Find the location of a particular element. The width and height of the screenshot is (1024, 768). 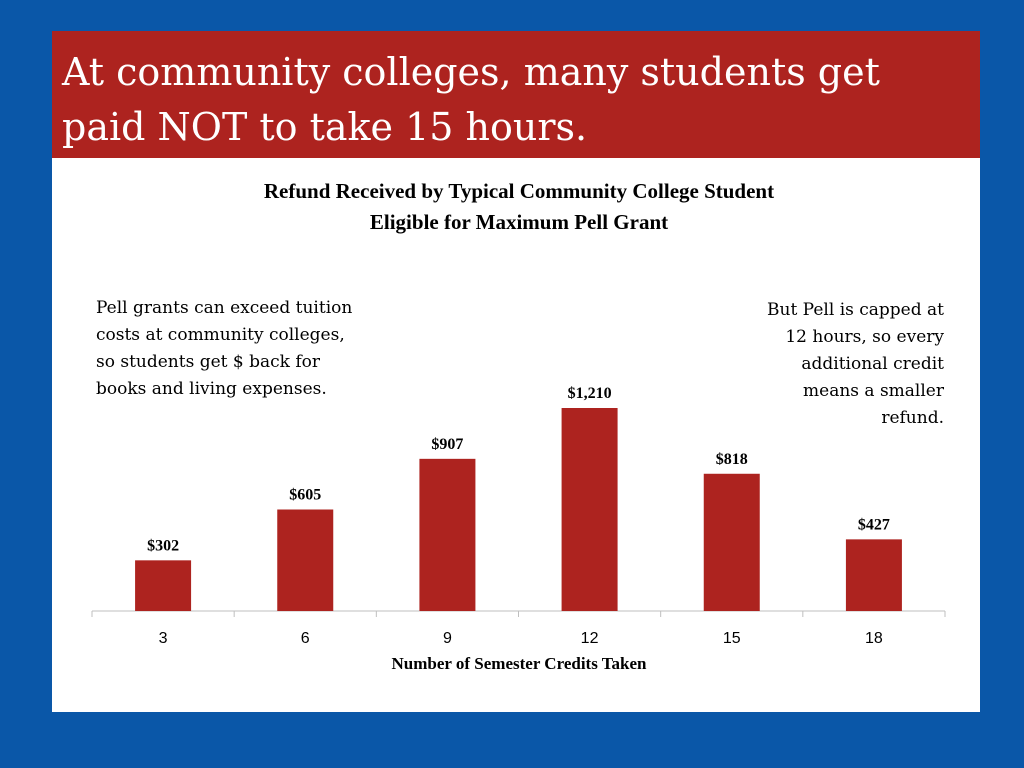

x-tick-label-18: 18 is located at coordinates (874, 638).